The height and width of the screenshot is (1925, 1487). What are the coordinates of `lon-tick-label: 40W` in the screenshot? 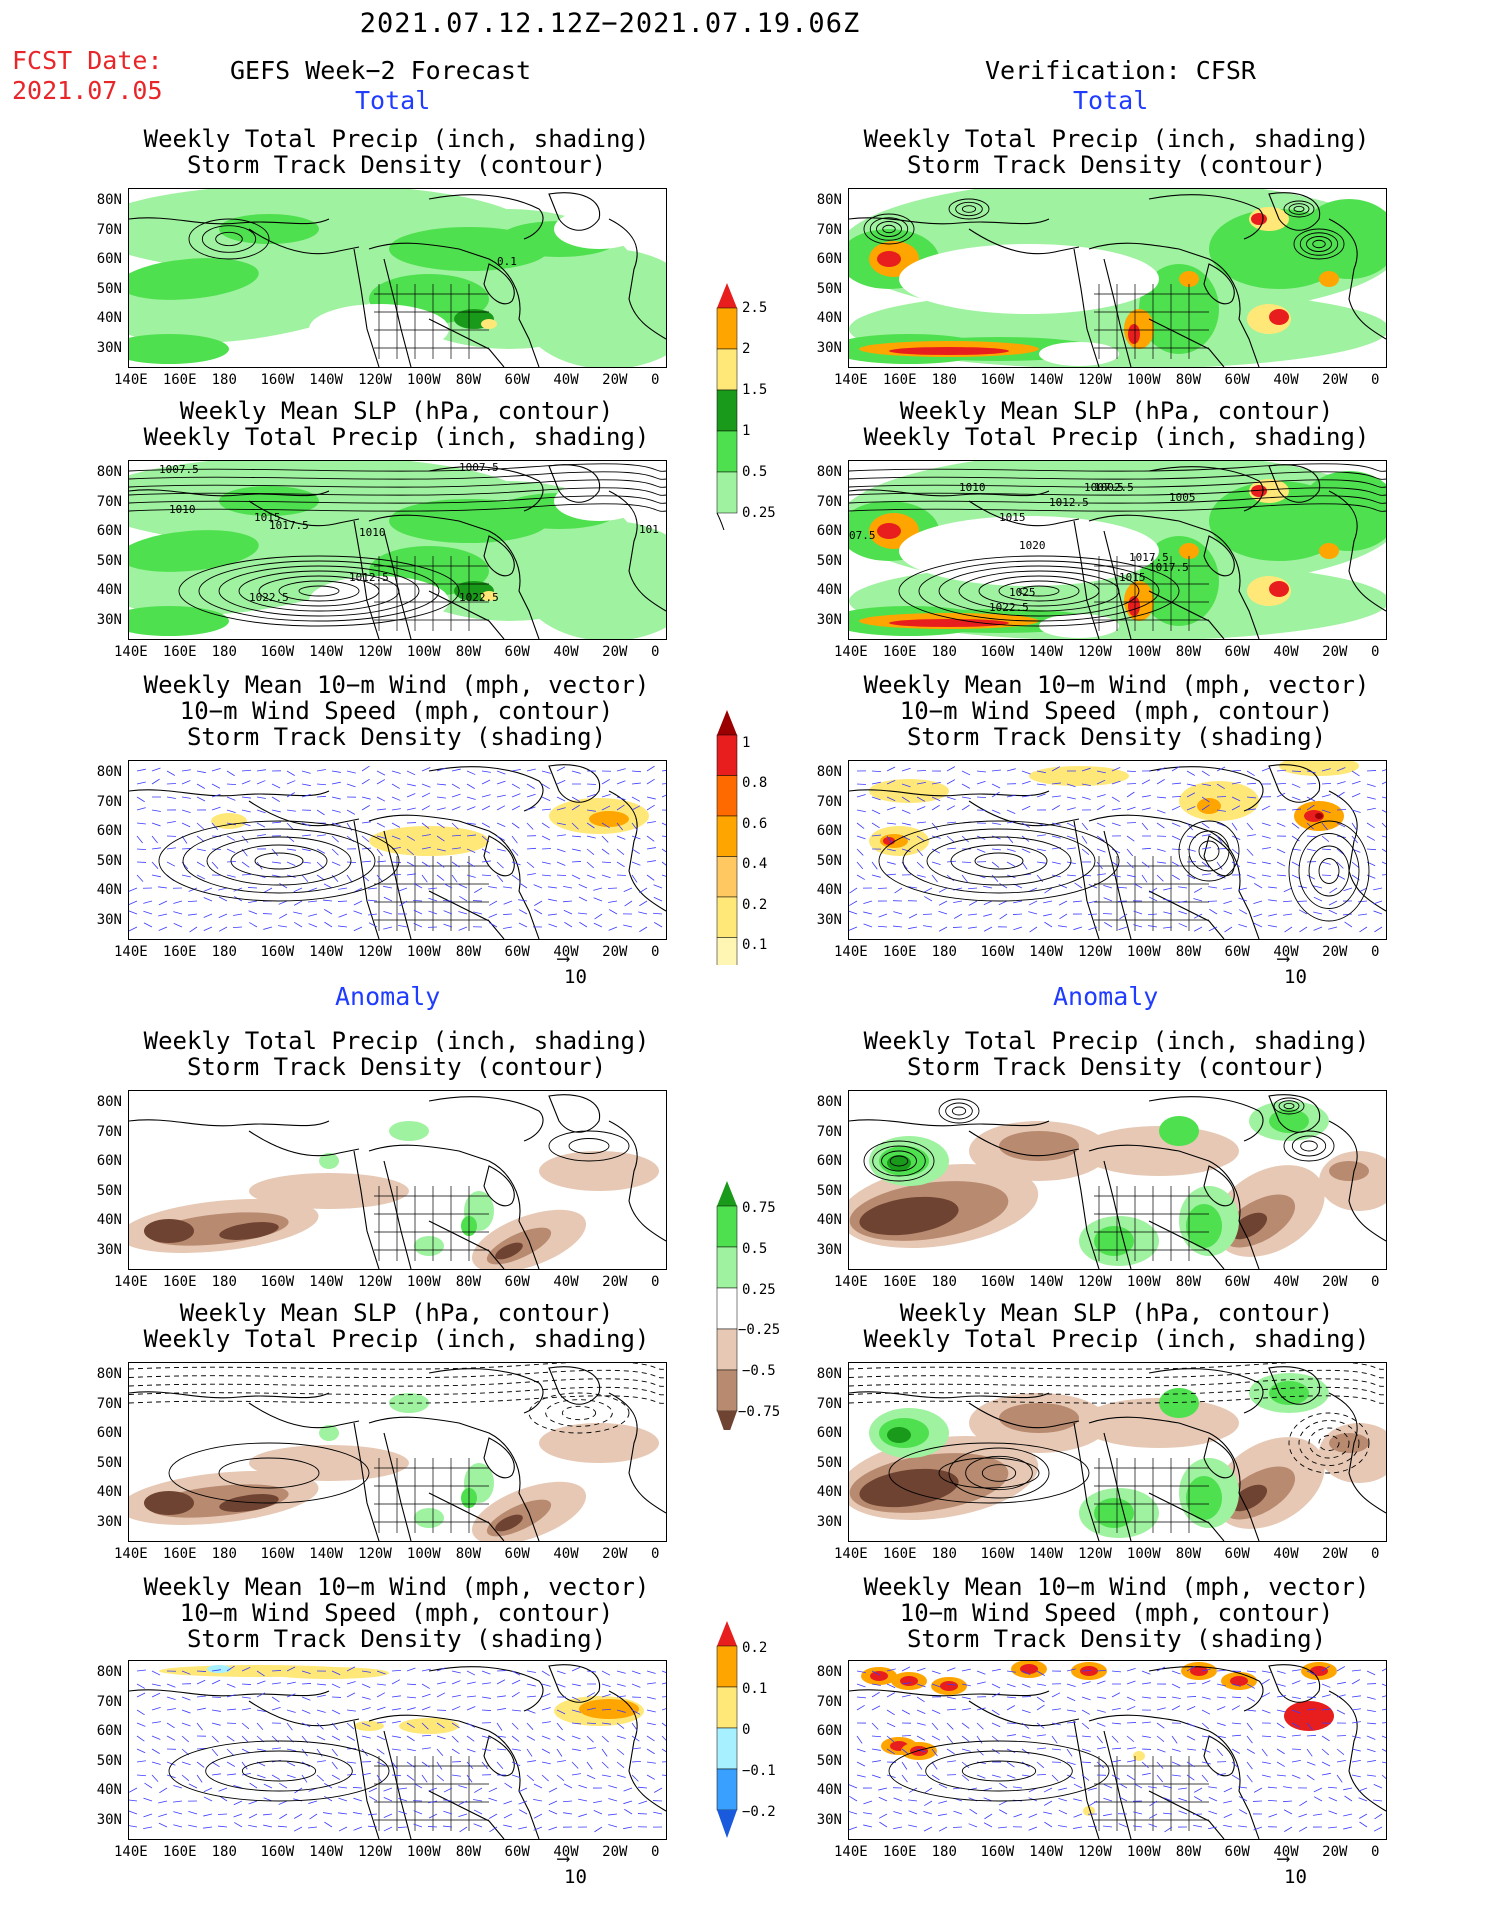 It's located at (1286, 652).